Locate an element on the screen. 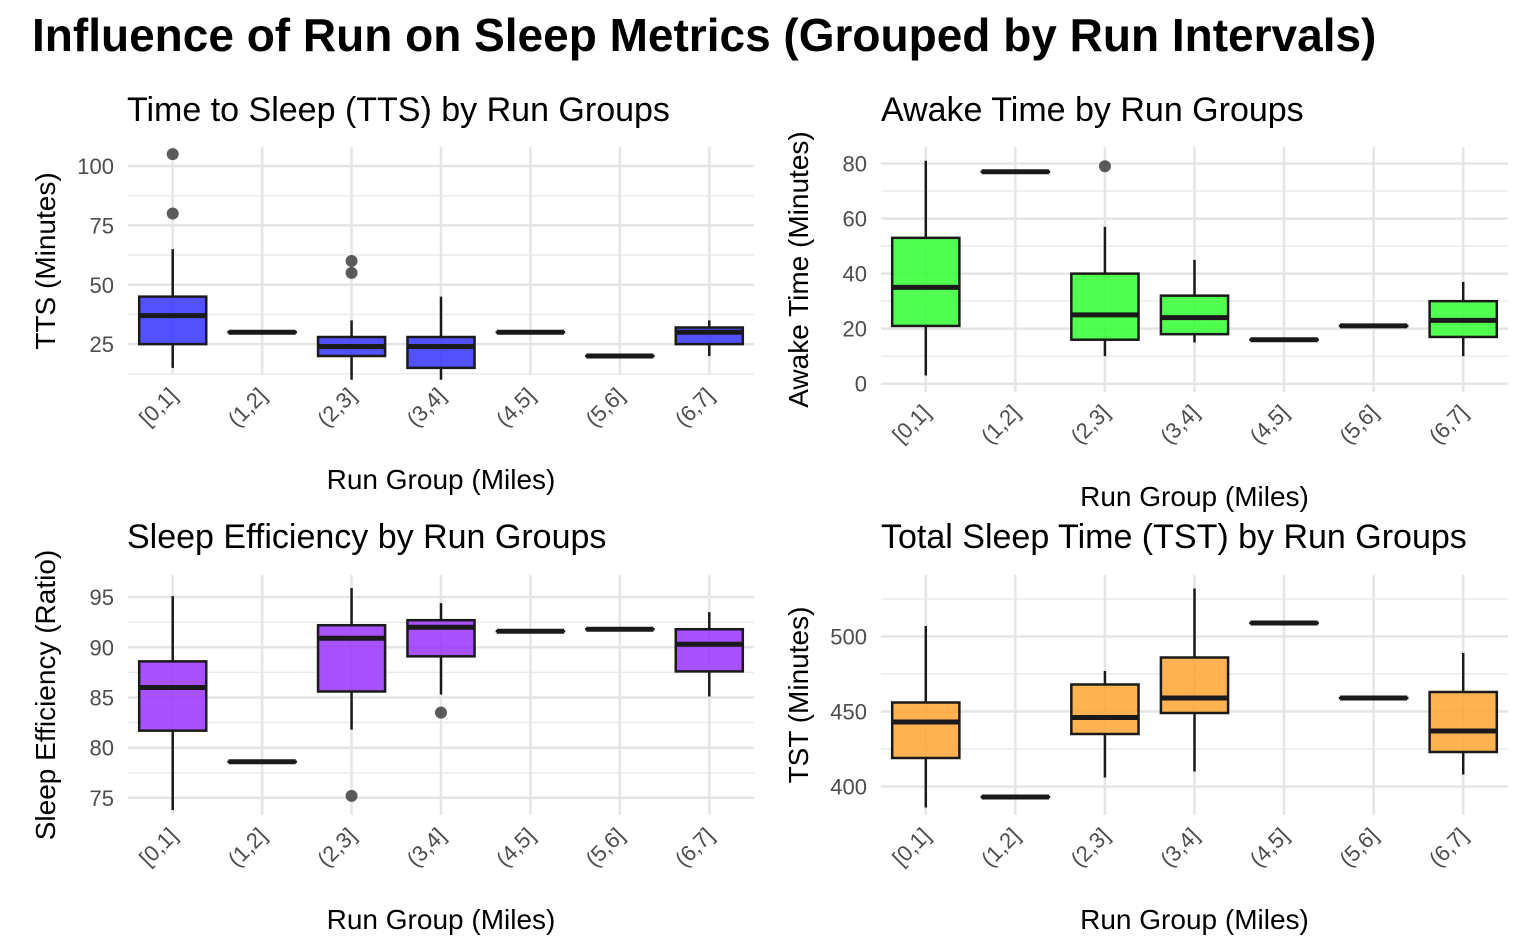  y-tick-label: 500 is located at coordinates (848, 637).